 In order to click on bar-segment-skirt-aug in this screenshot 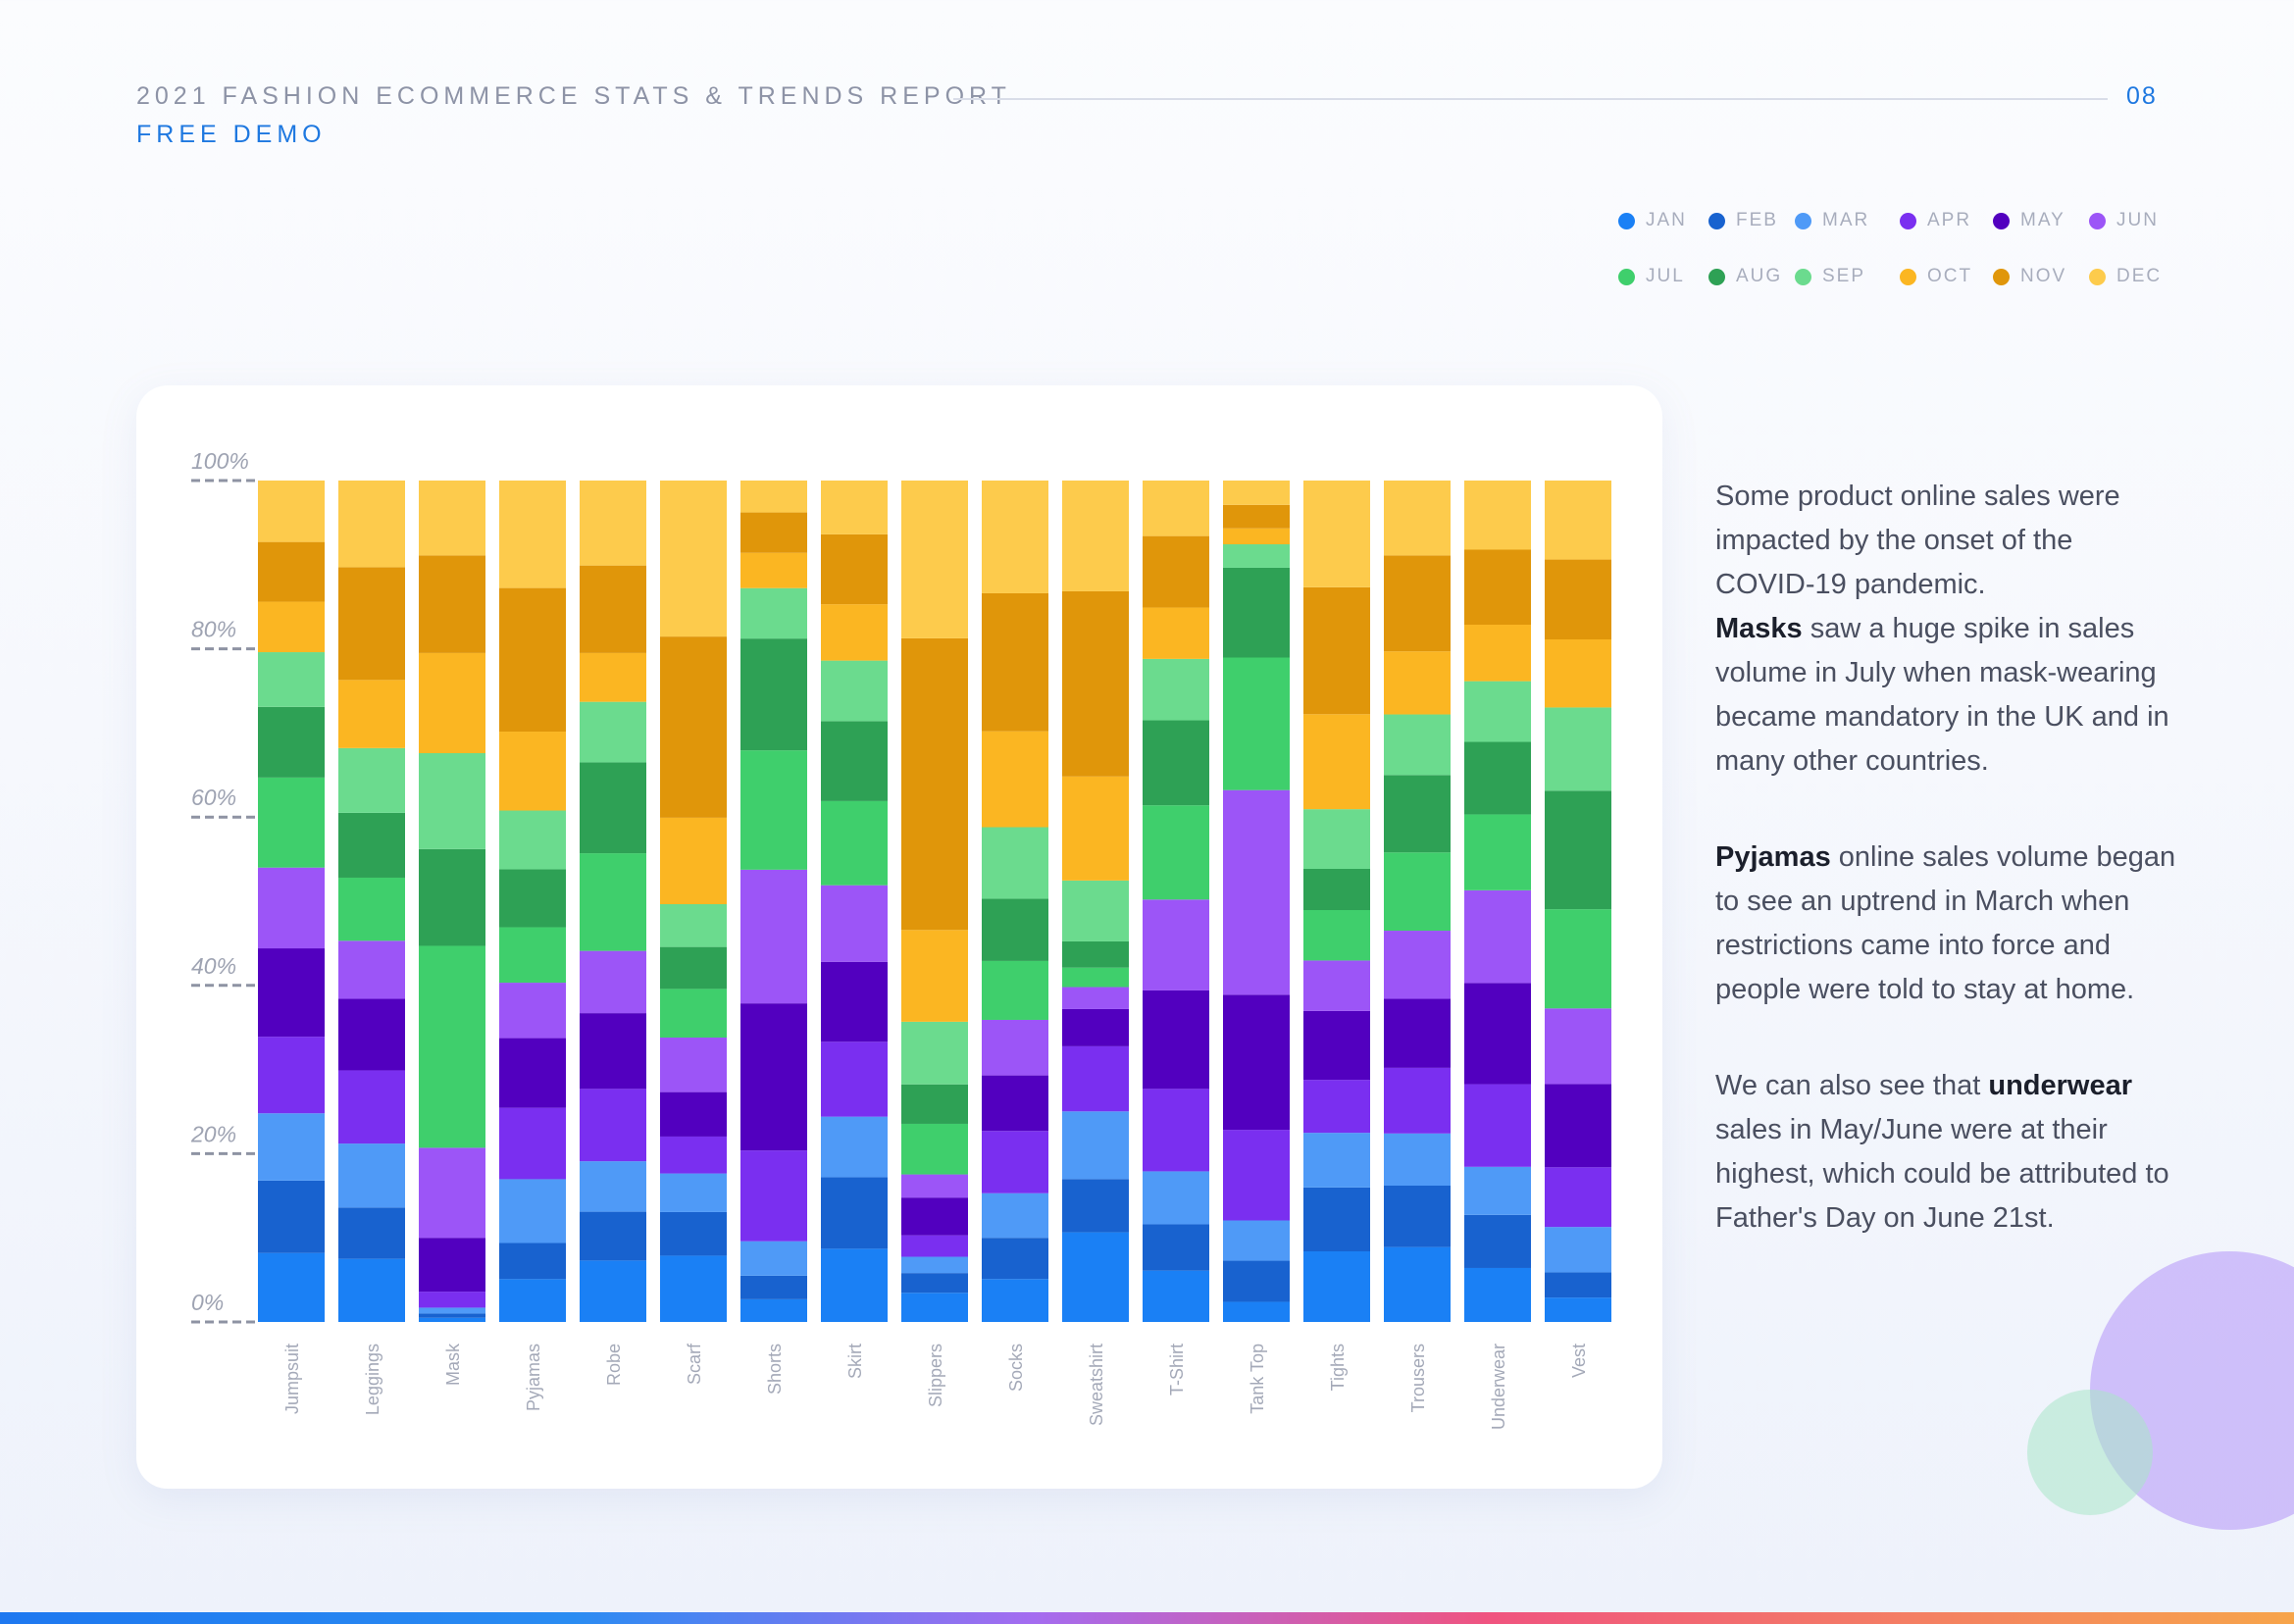, I will do `click(854, 761)`.